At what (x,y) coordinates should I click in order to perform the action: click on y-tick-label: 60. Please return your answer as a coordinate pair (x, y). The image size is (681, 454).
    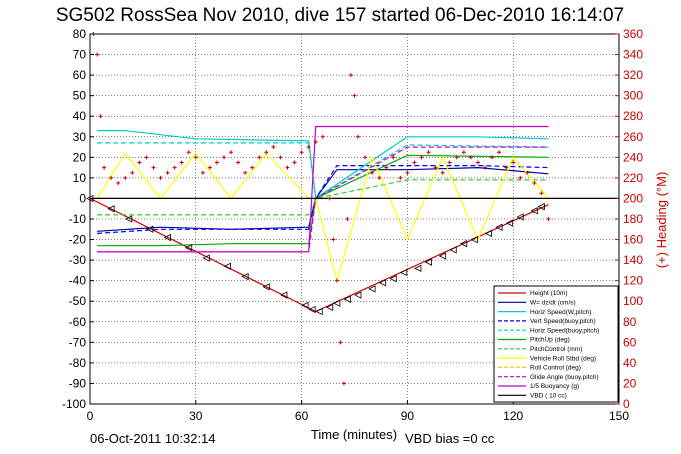
    Looking at the image, I should click on (80, 75).